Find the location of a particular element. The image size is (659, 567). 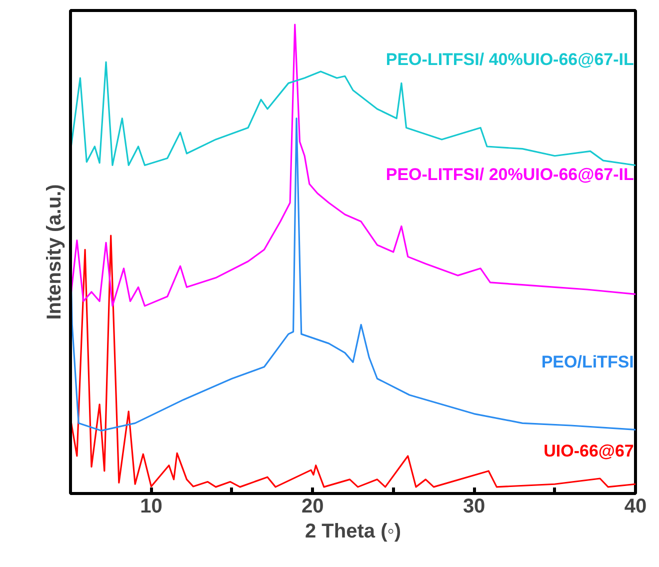

x-axis-title: 2 Theta (◦) is located at coordinates (353, 531).